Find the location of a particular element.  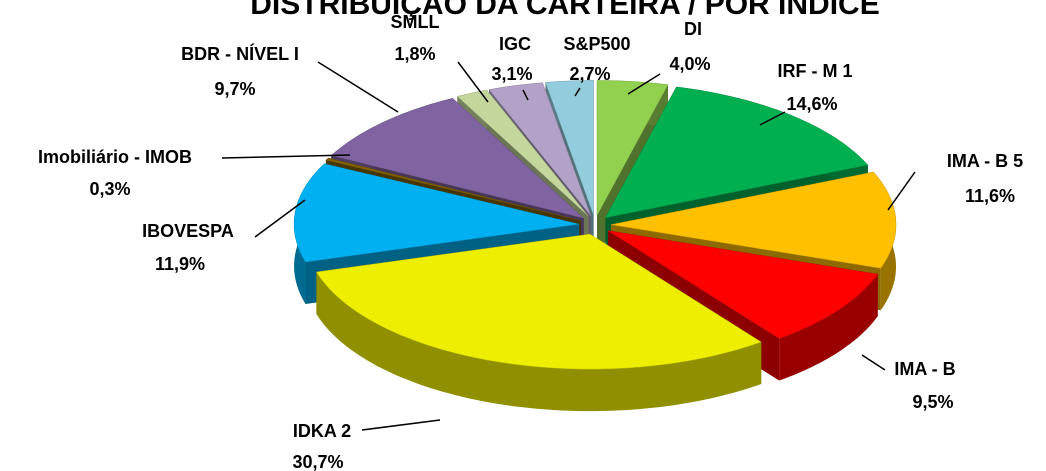

slice-value-label: 9,7% is located at coordinates (234, 89).